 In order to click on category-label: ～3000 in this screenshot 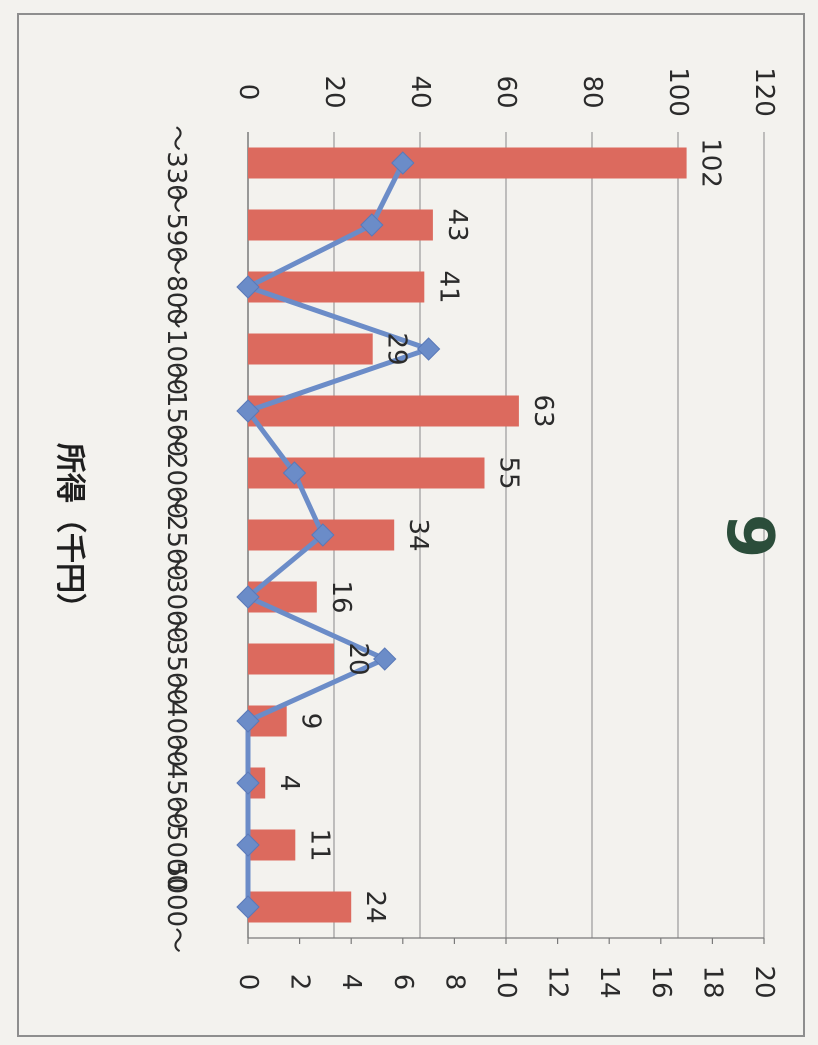, I will do `click(176, 597)`.